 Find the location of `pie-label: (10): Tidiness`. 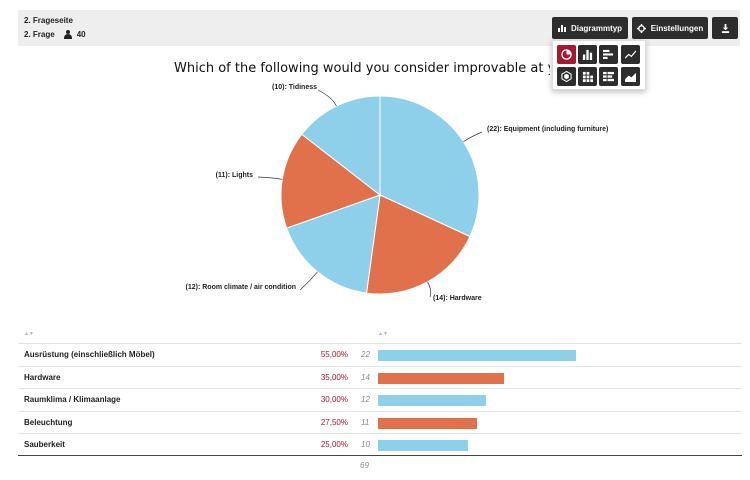

pie-label: (10): Tidiness is located at coordinates (294, 87).